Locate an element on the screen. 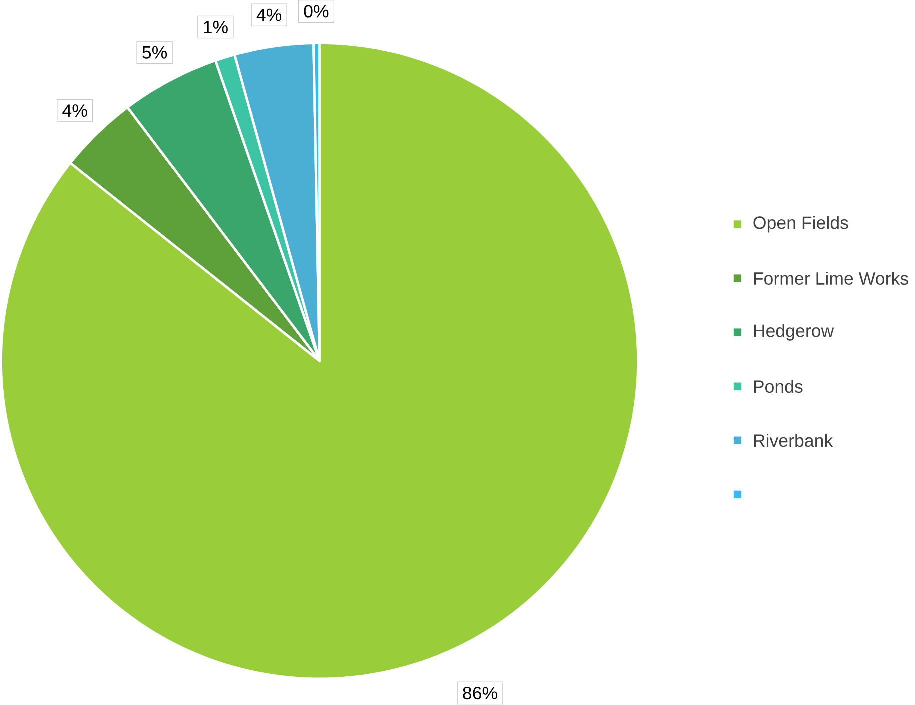  data-label: 0% is located at coordinates (316, 11).